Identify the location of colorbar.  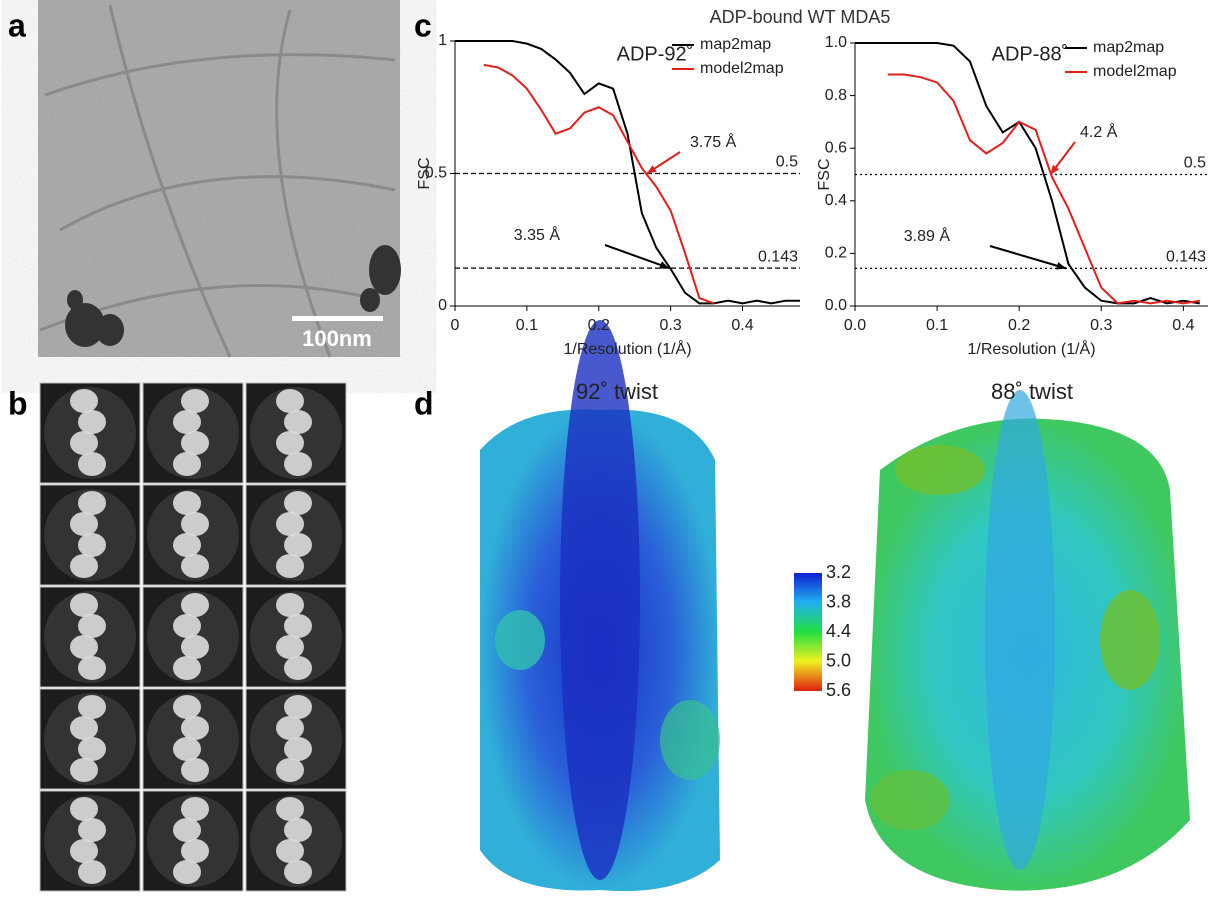
(808, 632).